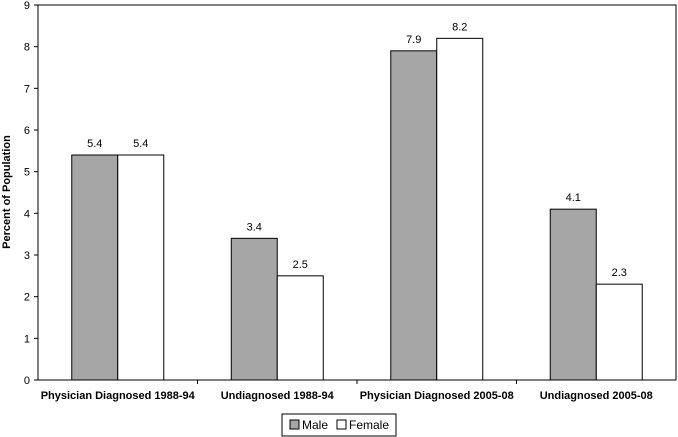 This screenshot has height=437, width=678. Describe the element at coordinates (369, 425) in the screenshot. I see `legend-label: Female` at that location.